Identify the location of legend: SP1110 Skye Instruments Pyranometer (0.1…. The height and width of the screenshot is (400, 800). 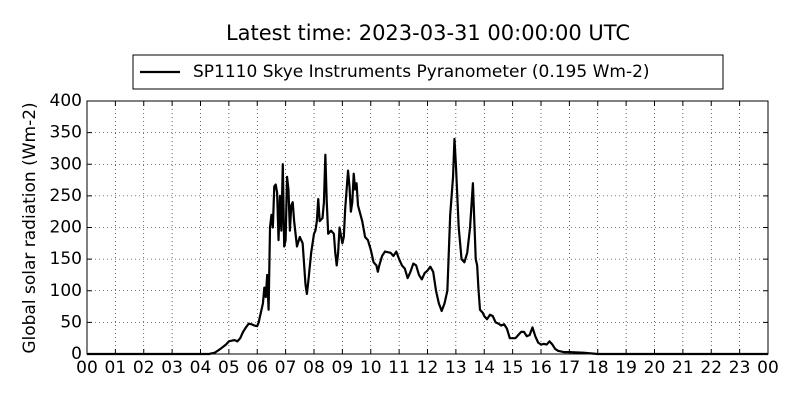
(428, 72).